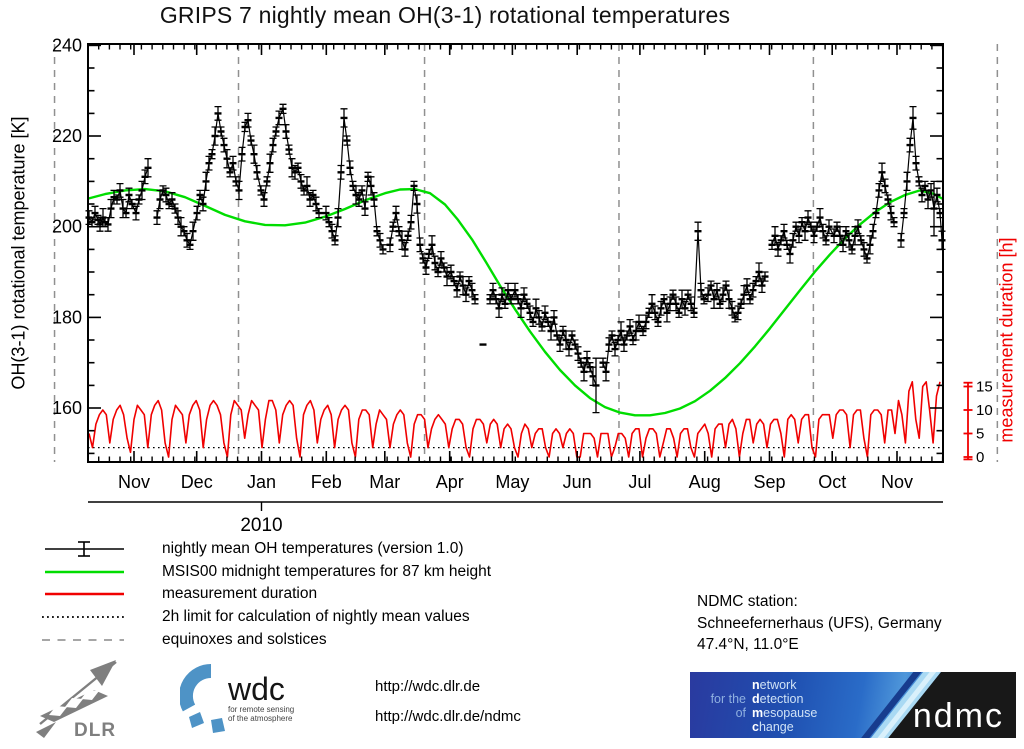 The height and width of the screenshot is (749, 1024). Describe the element at coordinates (740, 713) in the screenshot. I see `ndmc-caption-prefix: of` at that location.